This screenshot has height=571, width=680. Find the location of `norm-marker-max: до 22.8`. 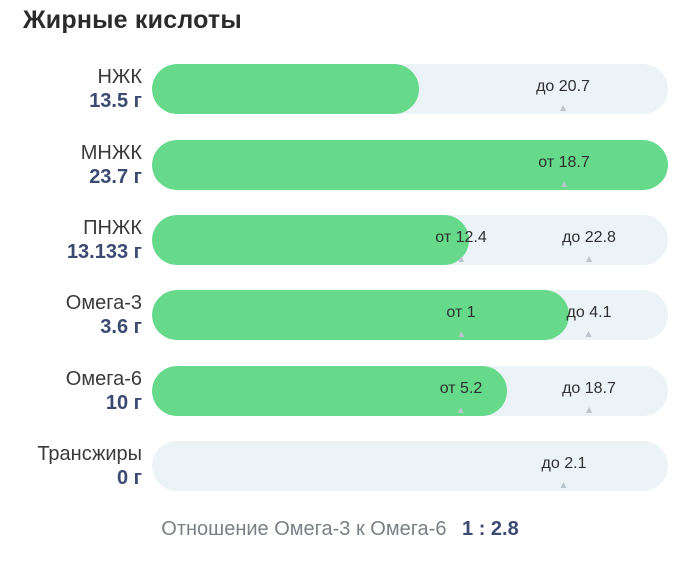

norm-marker-max: до 22.8 is located at coordinates (589, 240).